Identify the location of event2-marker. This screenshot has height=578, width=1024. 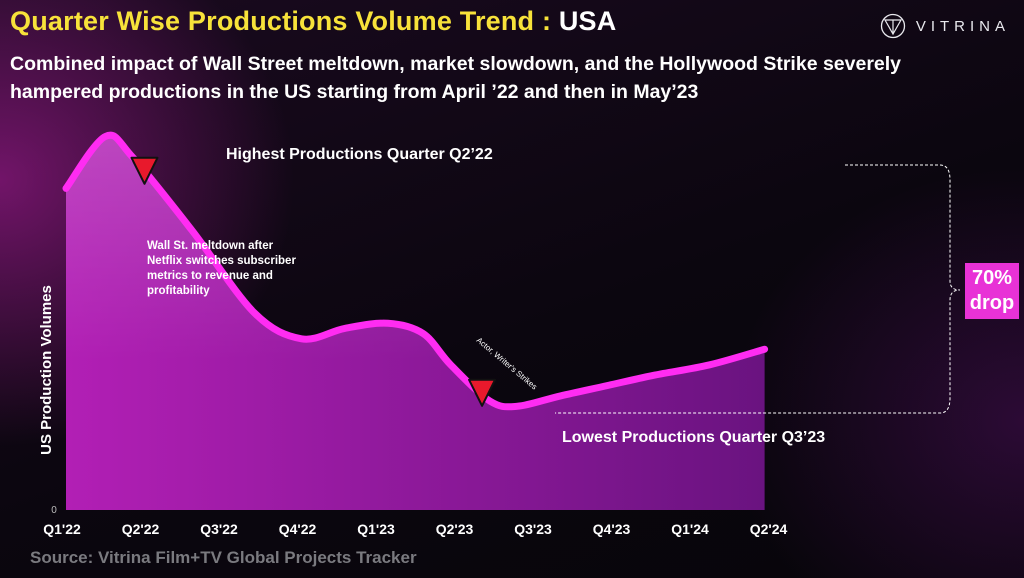
(482, 392).